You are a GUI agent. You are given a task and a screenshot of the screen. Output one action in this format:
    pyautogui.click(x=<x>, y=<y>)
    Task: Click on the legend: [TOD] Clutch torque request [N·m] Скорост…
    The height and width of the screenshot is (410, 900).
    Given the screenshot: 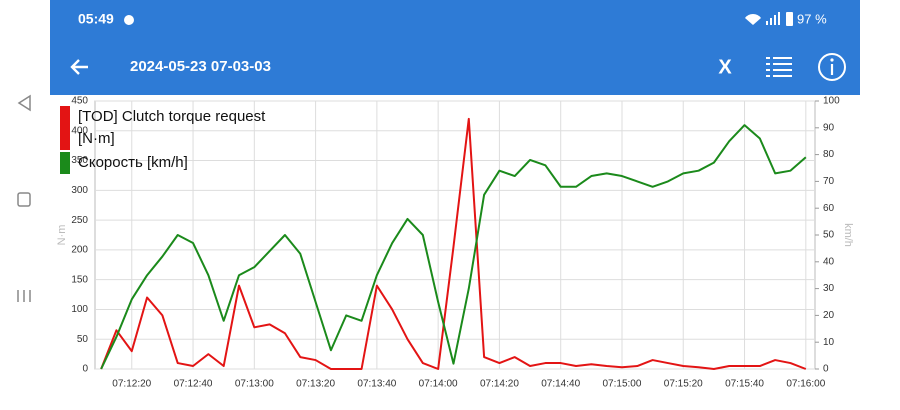 What is the action you would take?
    pyautogui.click(x=171, y=141)
    